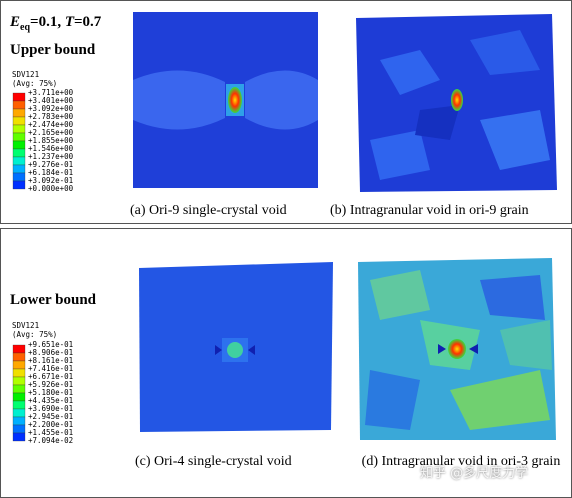 The height and width of the screenshot is (498, 572). What do you see at coordinates (51, 360) in the screenshot?
I see `legend-label: +8.161e-01` at bounding box center [51, 360].